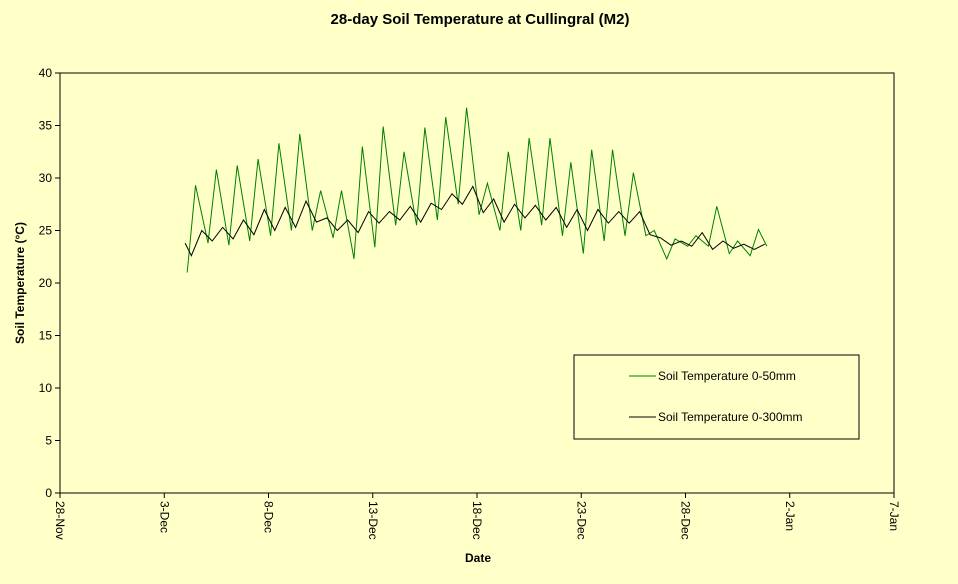 This screenshot has height=584, width=958. Describe the element at coordinates (46, 283) in the screenshot. I see `y-tick-label: 20` at that location.